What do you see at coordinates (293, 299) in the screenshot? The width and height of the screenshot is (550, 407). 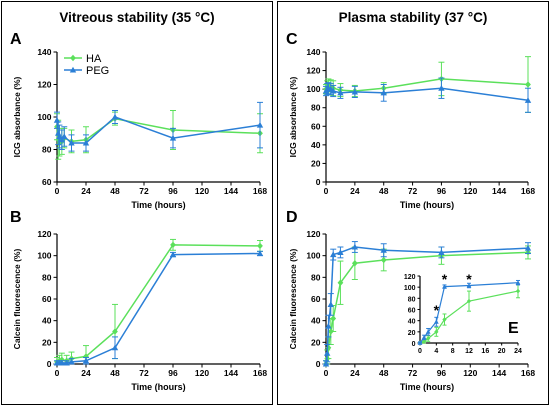 I see `y-axis-label-D: Calcein fluorescence (%)` at bounding box center [293, 299].